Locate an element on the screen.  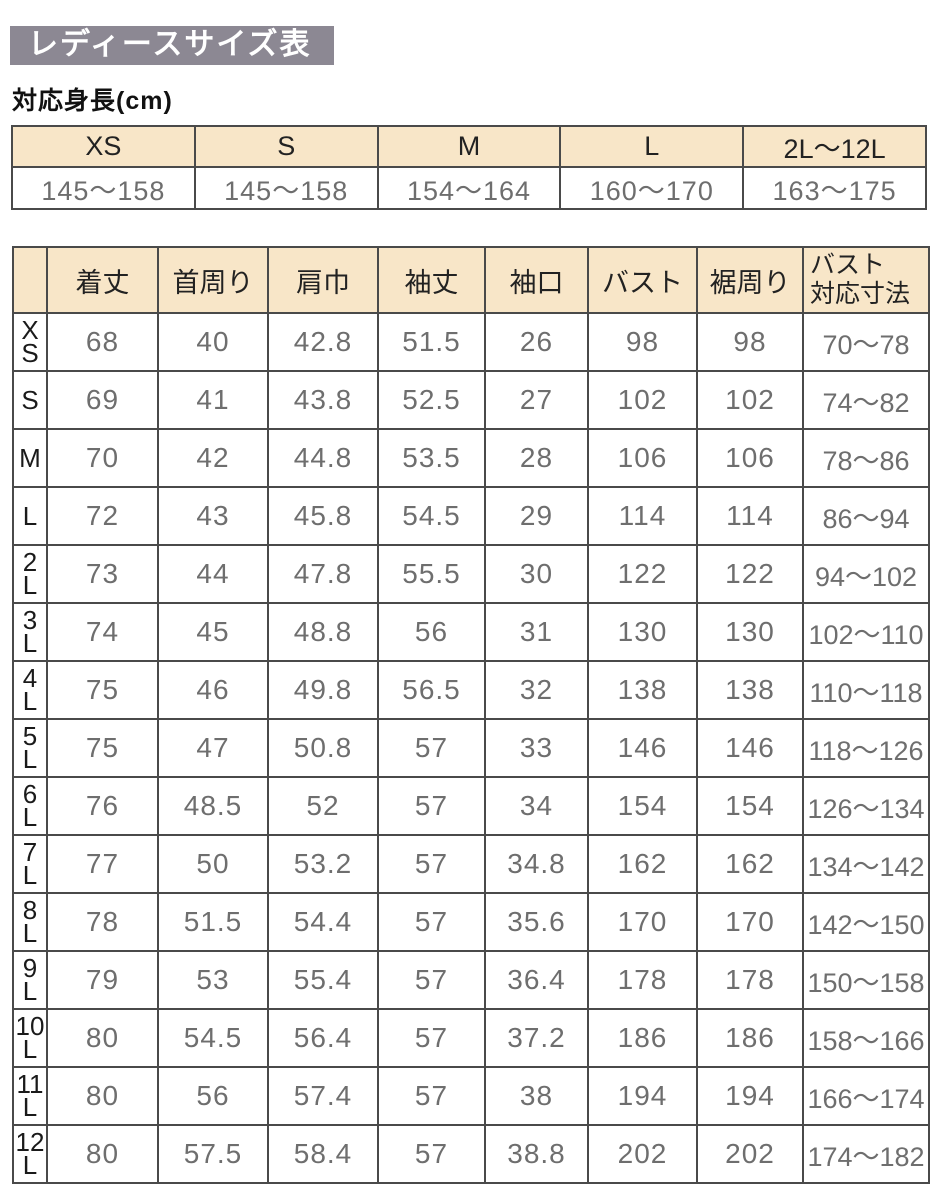
size-value: 76 is located at coordinates (102, 806).